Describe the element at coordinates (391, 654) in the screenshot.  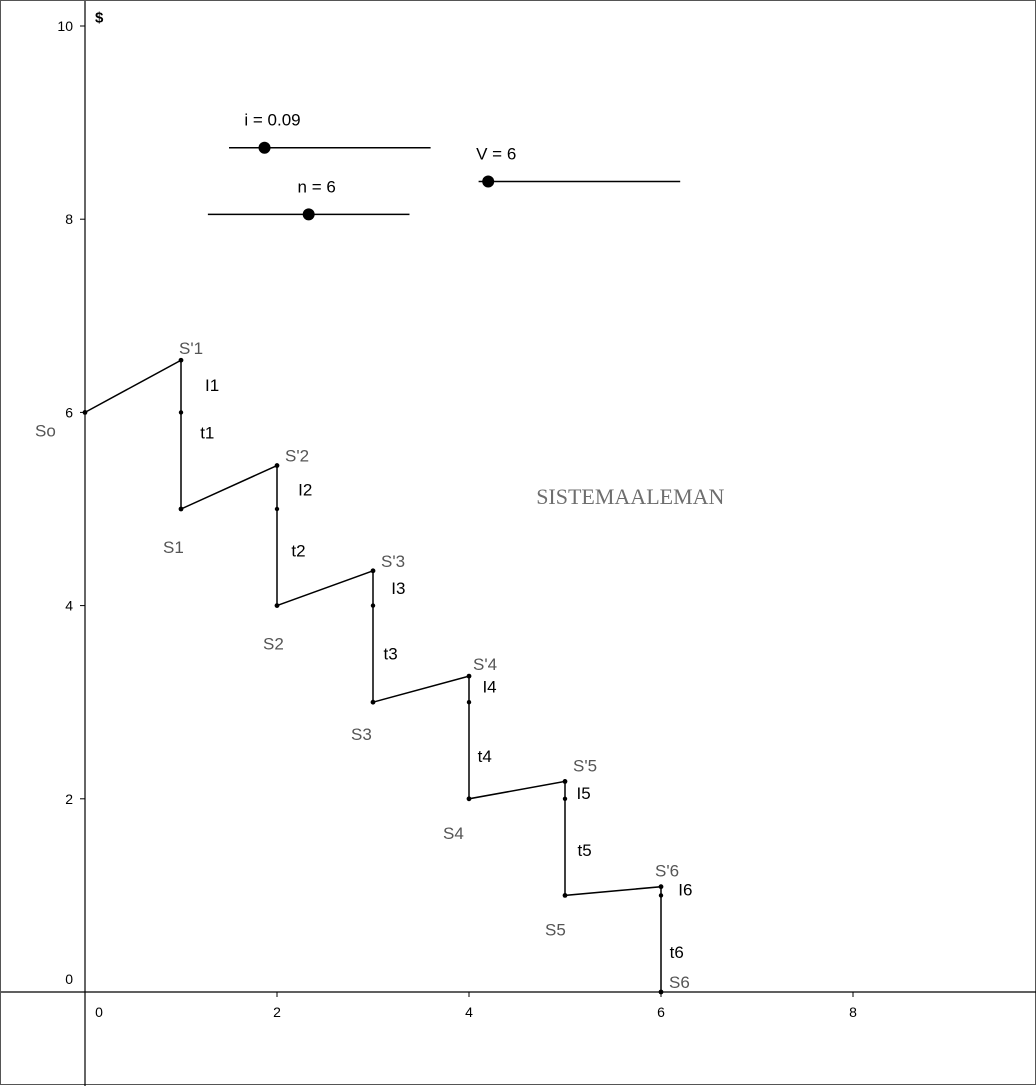
I see `segment-label-t3: t3` at that location.